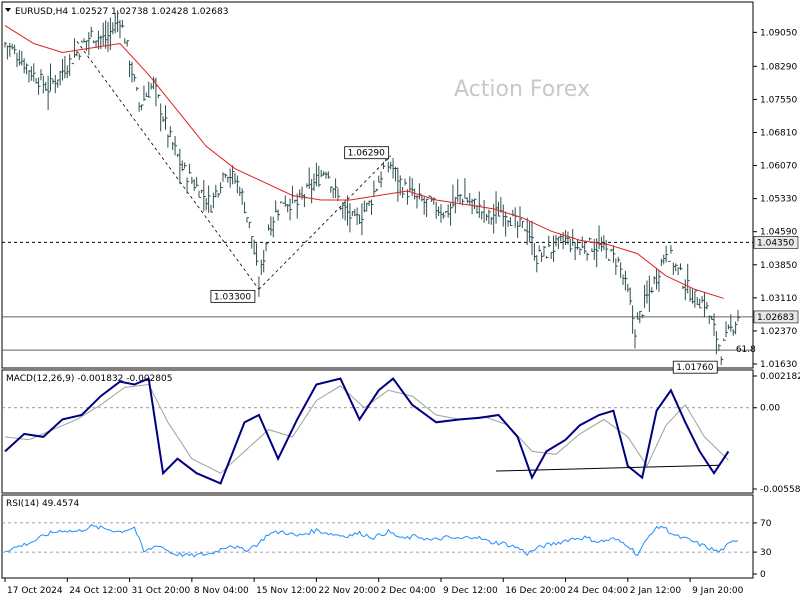 This screenshot has width=800, height=600. Describe the element at coordinates (778, 365) in the screenshot. I see `price-y-tick-label: 1.01630` at that location.